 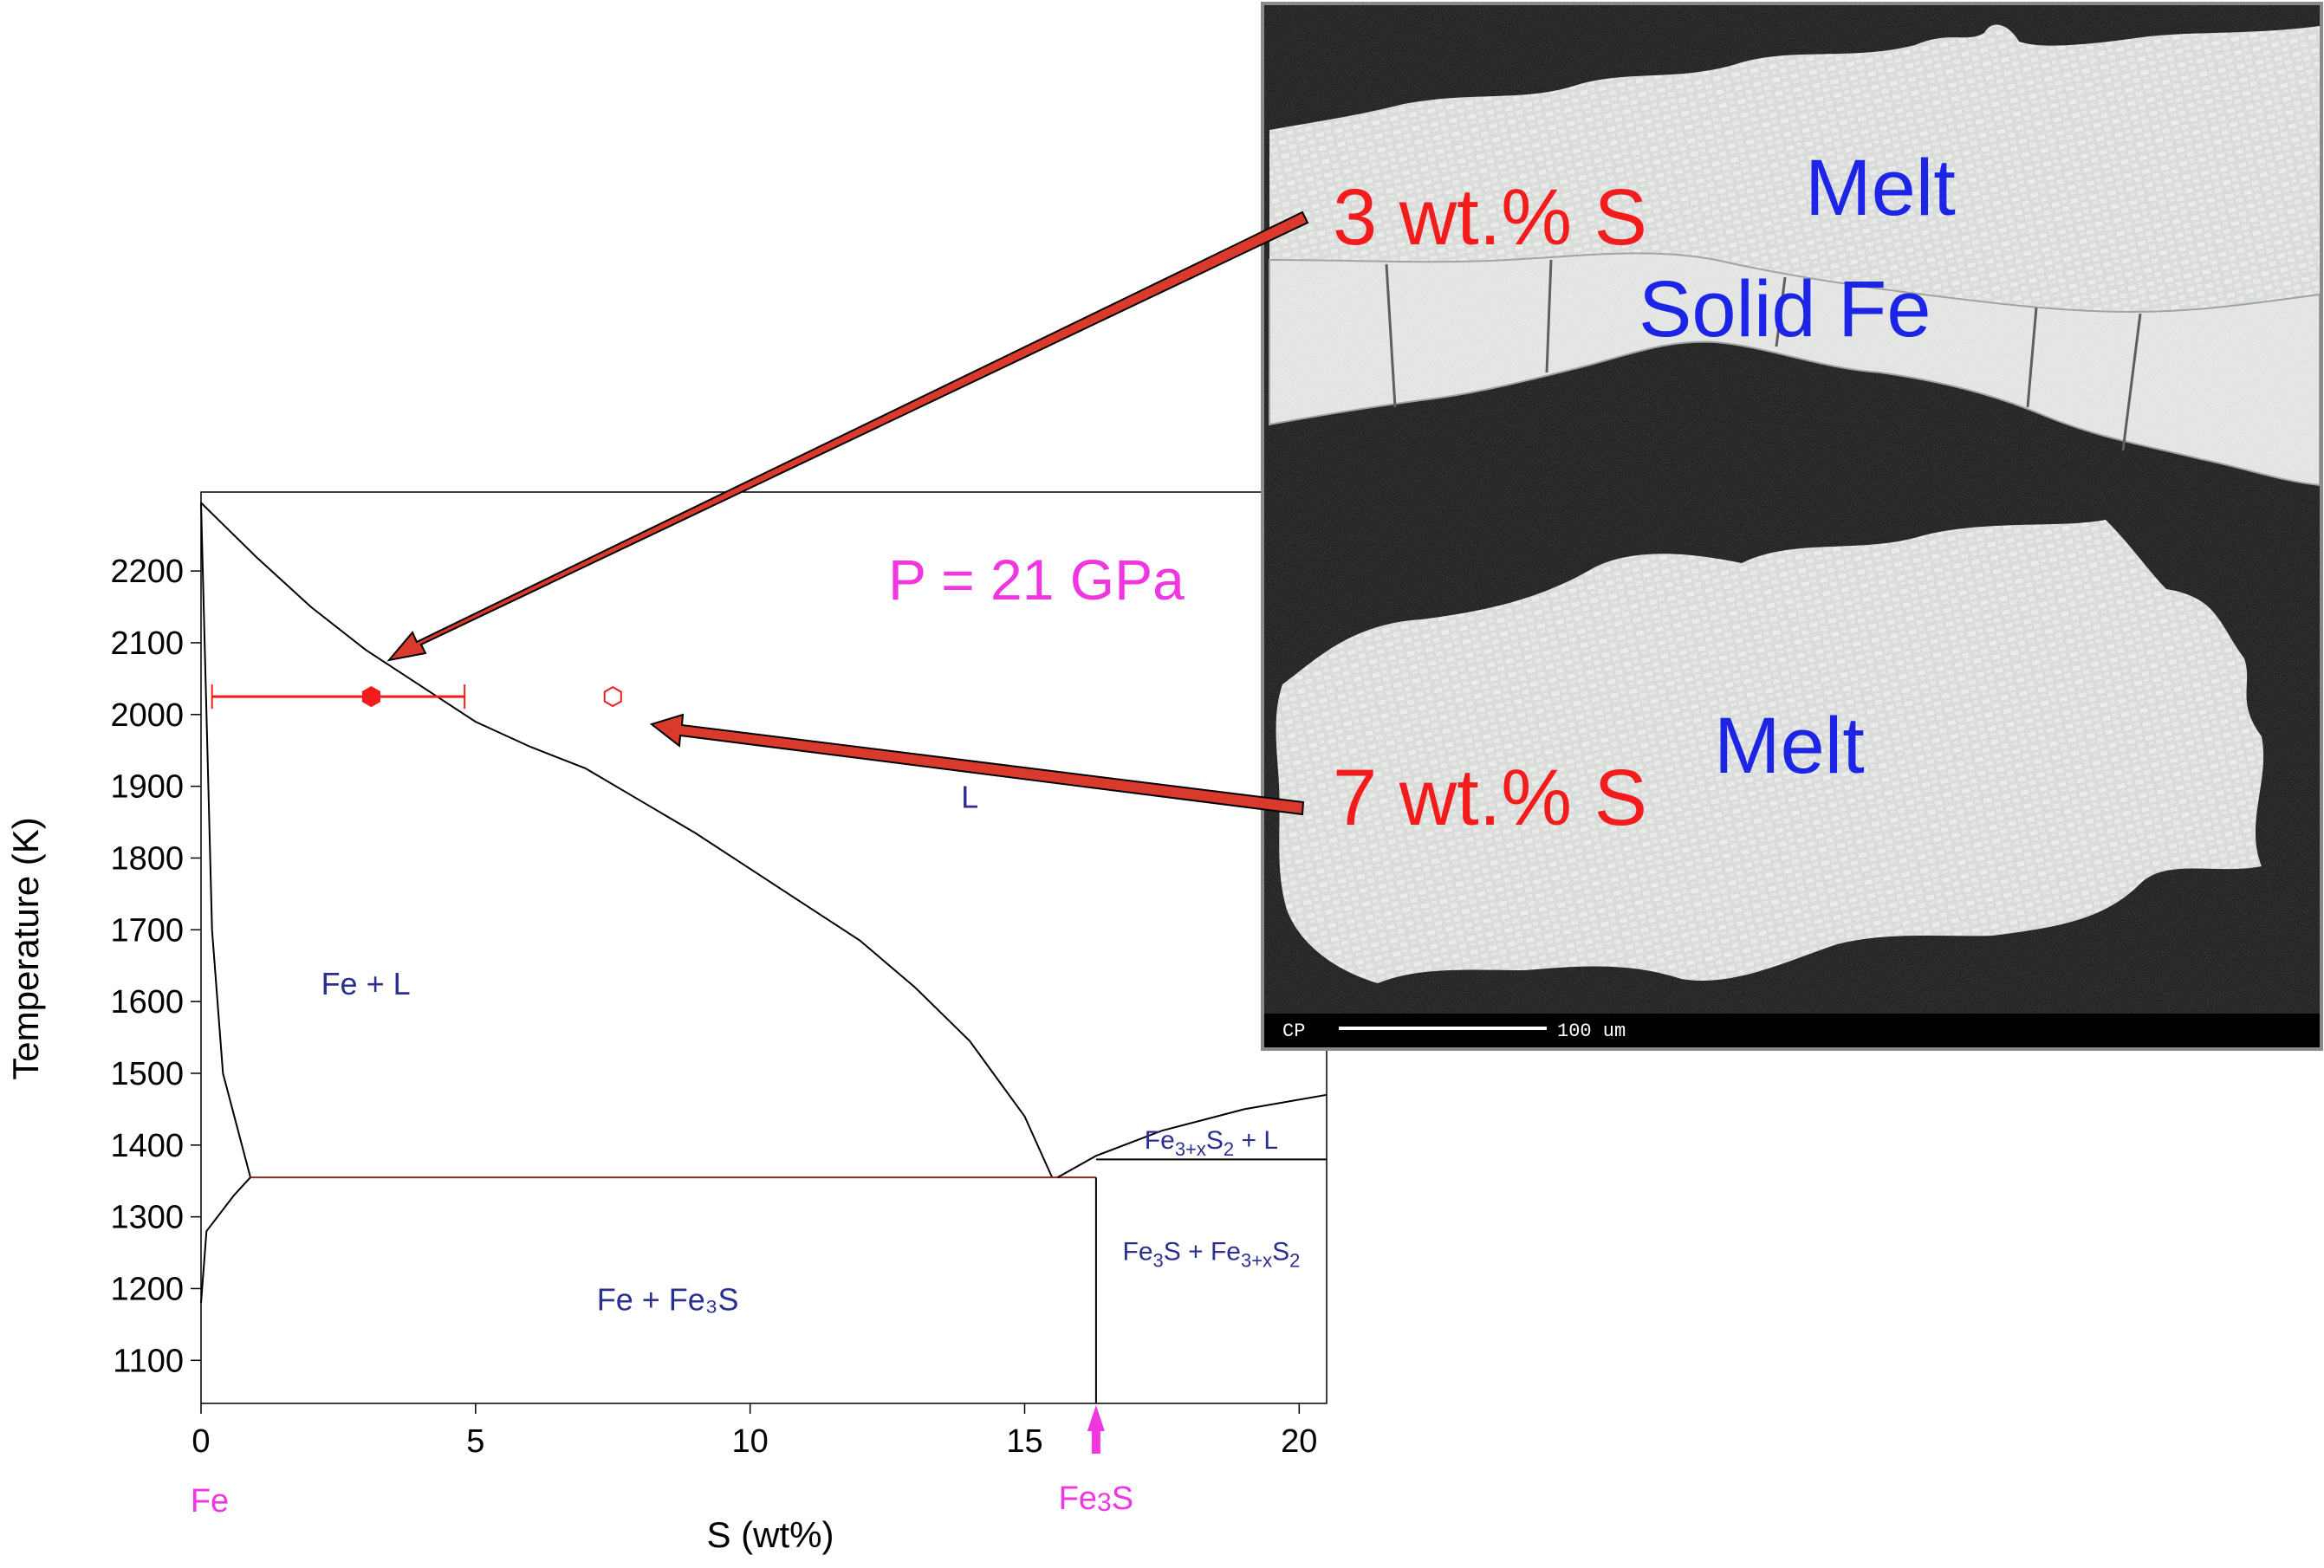 I want to click on data-point-open, so click(x=612, y=696).